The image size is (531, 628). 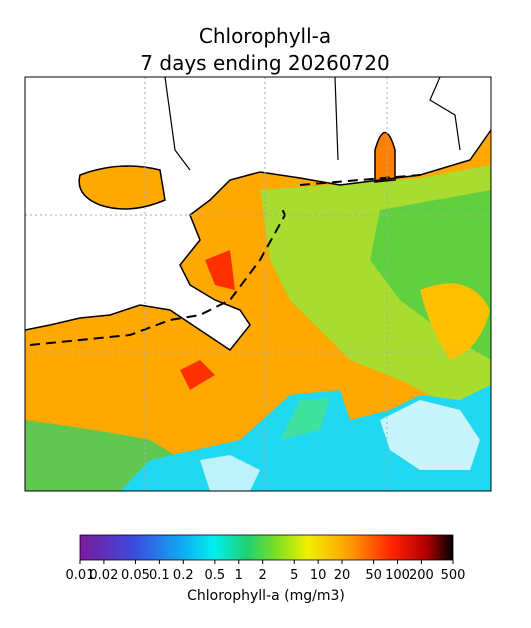 What do you see at coordinates (294, 575) in the screenshot?
I see `colorbar-tick-label: 5` at bounding box center [294, 575].